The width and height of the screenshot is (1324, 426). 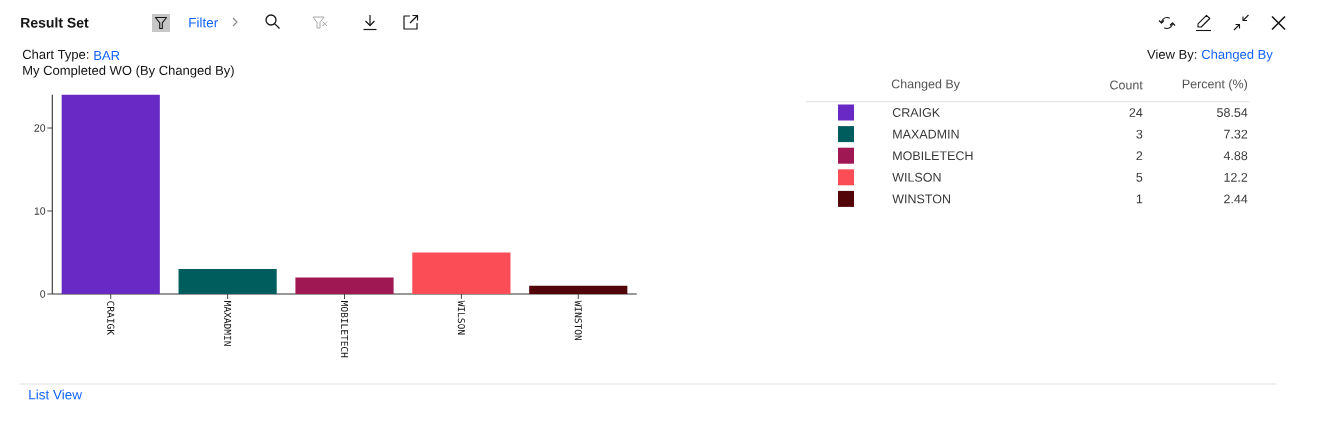 What do you see at coordinates (228, 323) in the screenshot?
I see `x-tick-label: MAXADMIN` at bounding box center [228, 323].